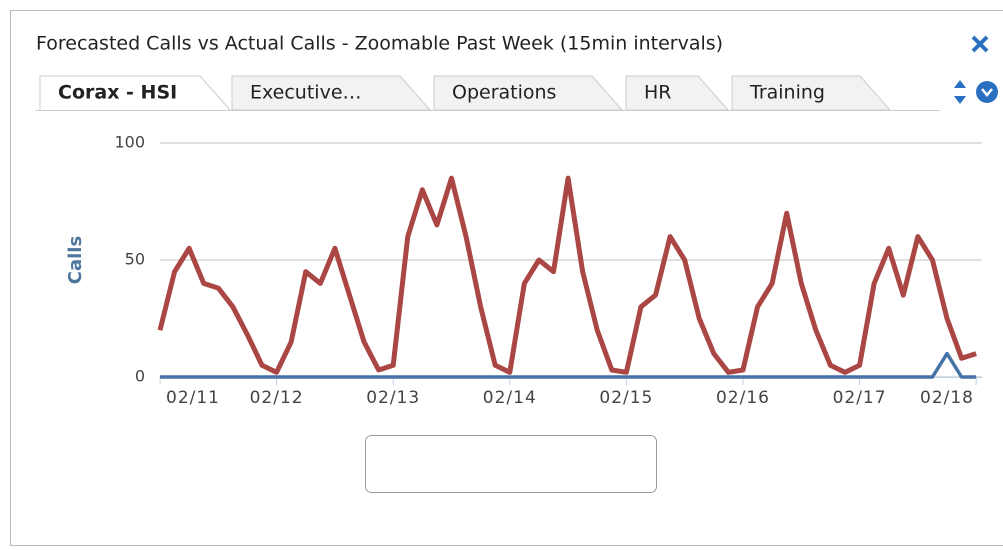  I want to click on legend-box, so click(511, 464).